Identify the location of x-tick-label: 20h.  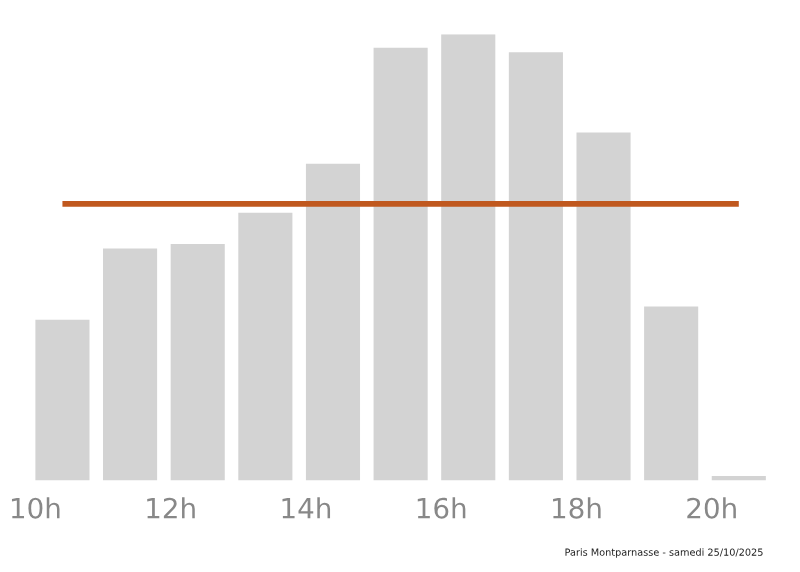
(711, 508).